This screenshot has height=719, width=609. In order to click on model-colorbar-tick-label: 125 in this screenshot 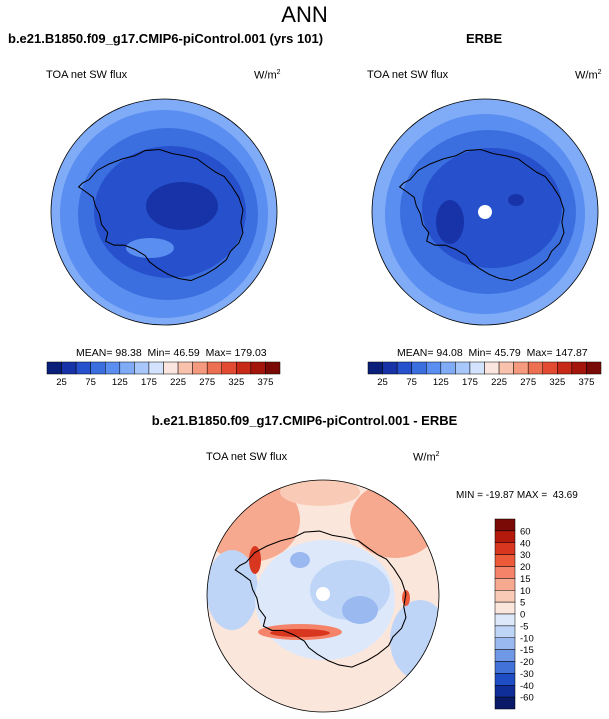, I will do `click(120, 382)`.